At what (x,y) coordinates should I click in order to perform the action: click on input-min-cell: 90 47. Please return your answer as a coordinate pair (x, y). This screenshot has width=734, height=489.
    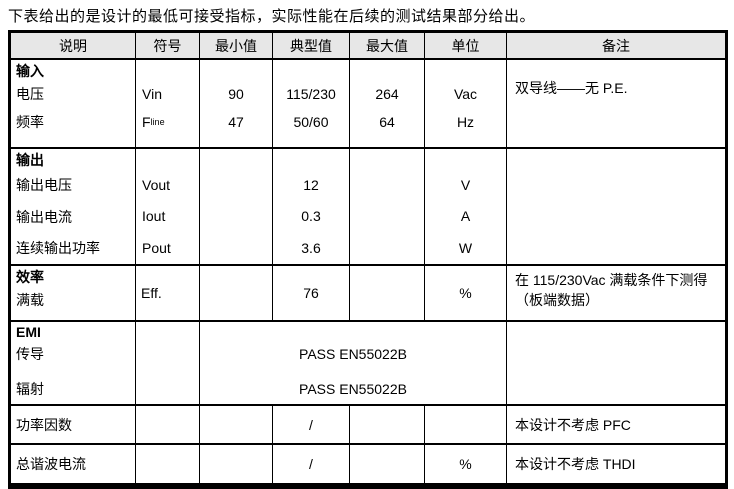
    Looking at the image, I should click on (236, 103).